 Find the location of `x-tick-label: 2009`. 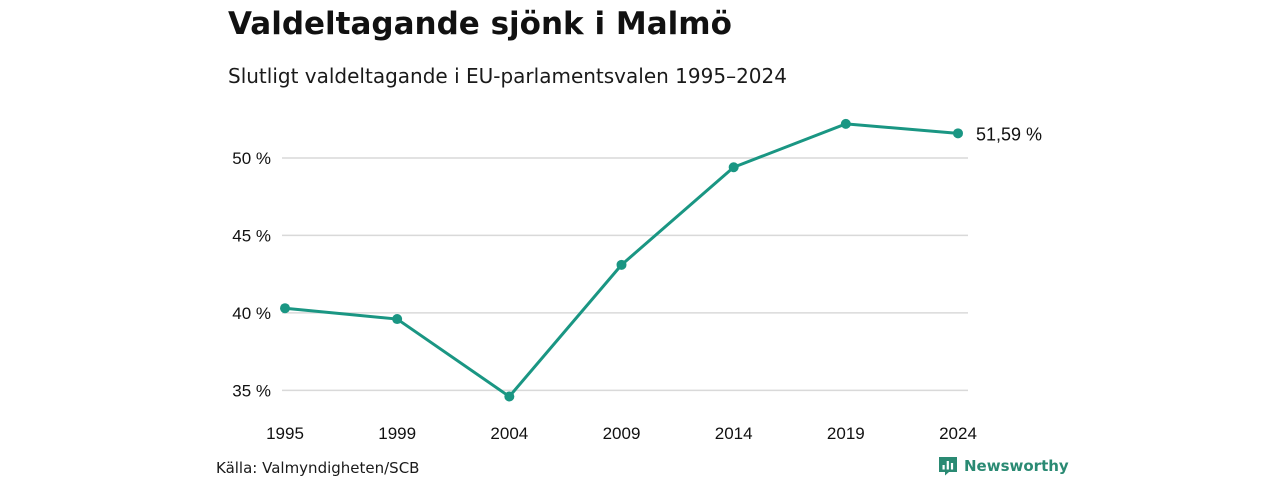

x-tick-label: 2009 is located at coordinates (622, 433).